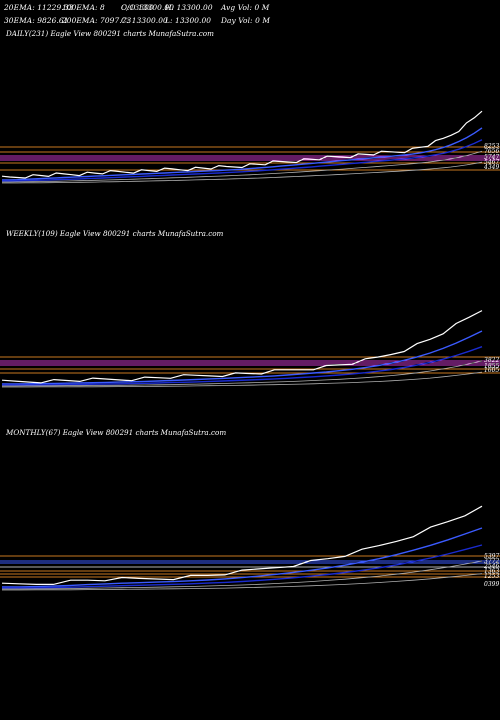 The image size is (500, 720). What do you see at coordinates (491, 561) in the screenshot?
I see `level-label: 3772` at bounding box center [491, 561].